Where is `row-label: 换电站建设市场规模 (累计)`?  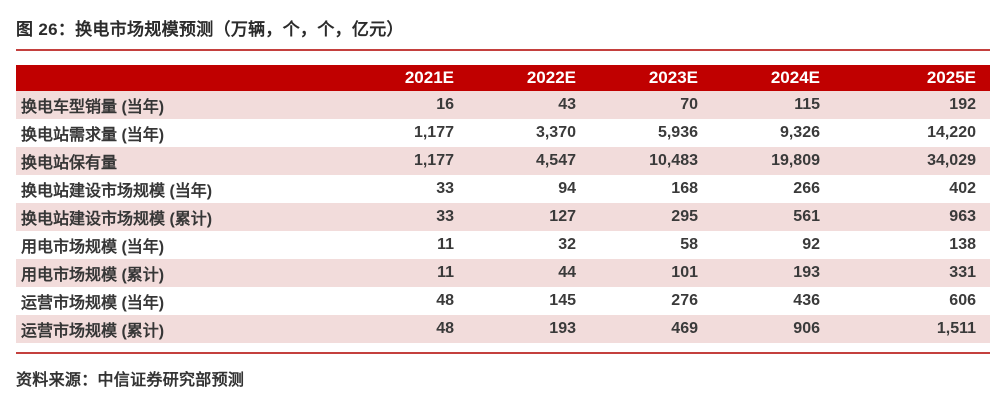 row-label: 换电站建设市场规模 (累计) is located at coordinates (117, 219).